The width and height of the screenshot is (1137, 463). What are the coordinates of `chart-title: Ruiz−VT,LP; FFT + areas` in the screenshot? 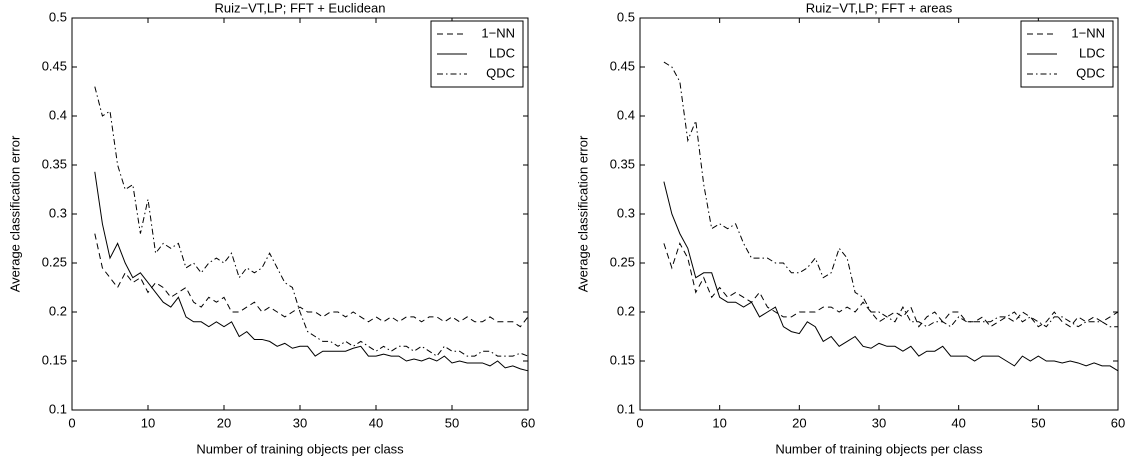 It's located at (879, 7).